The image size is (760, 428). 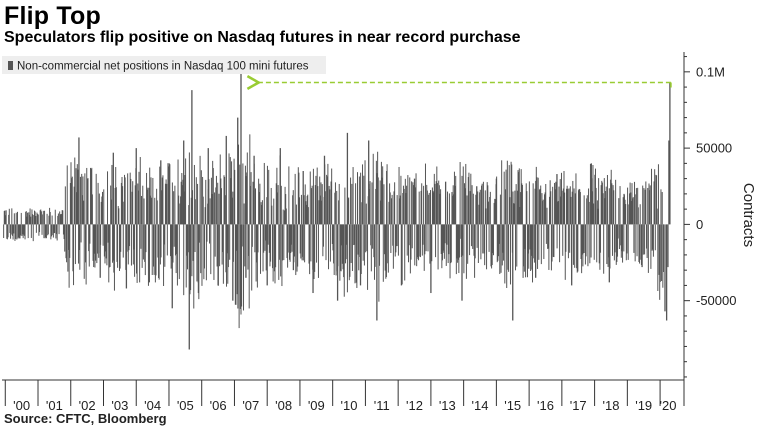 What do you see at coordinates (152, 405) in the screenshot?
I see `x-tick-label: '04` at bounding box center [152, 405].